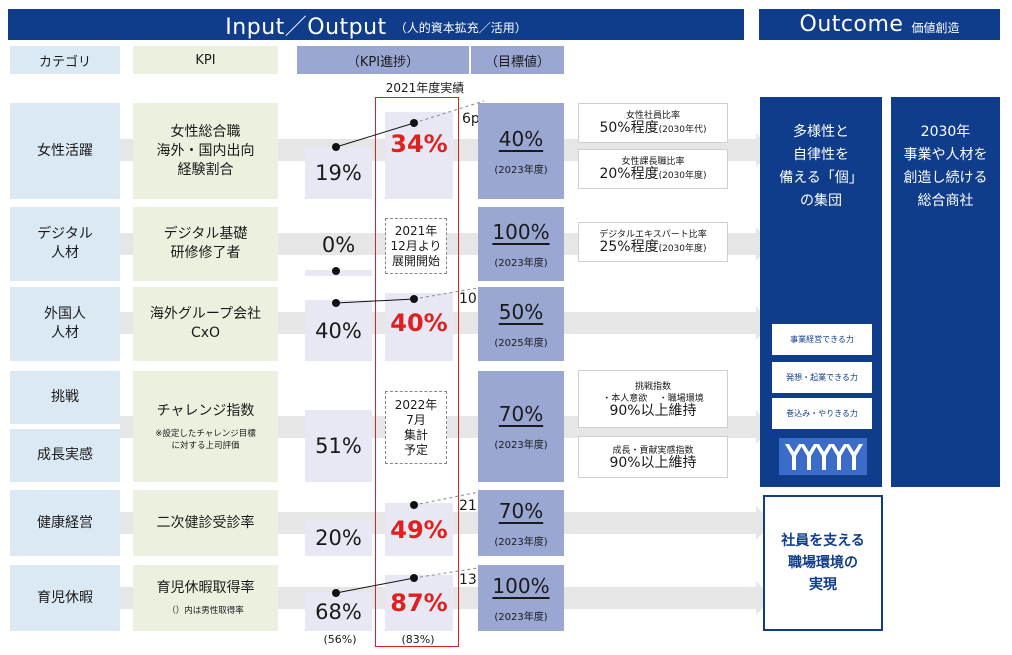 The image size is (1012, 655). What do you see at coordinates (416, 404) in the screenshot?
I see `note-line: 2022年` at bounding box center [416, 404].